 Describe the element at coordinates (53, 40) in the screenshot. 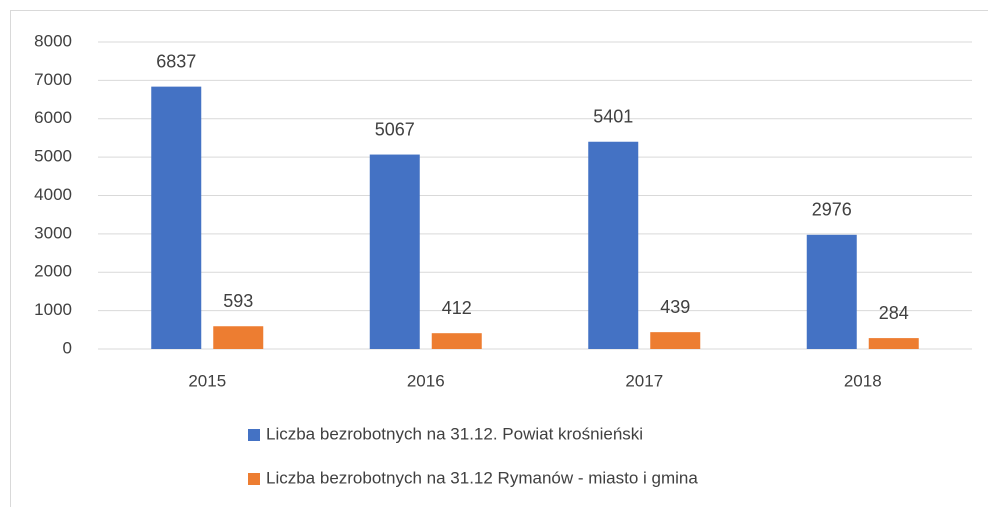

I see `y-tick-label: 8000` at that location.